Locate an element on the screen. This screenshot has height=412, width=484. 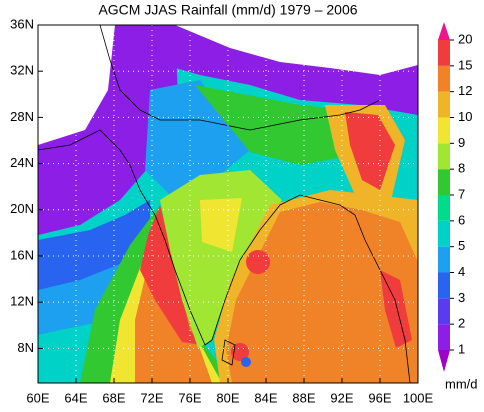
colorbar-tick-label: 3 is located at coordinates (461, 297).